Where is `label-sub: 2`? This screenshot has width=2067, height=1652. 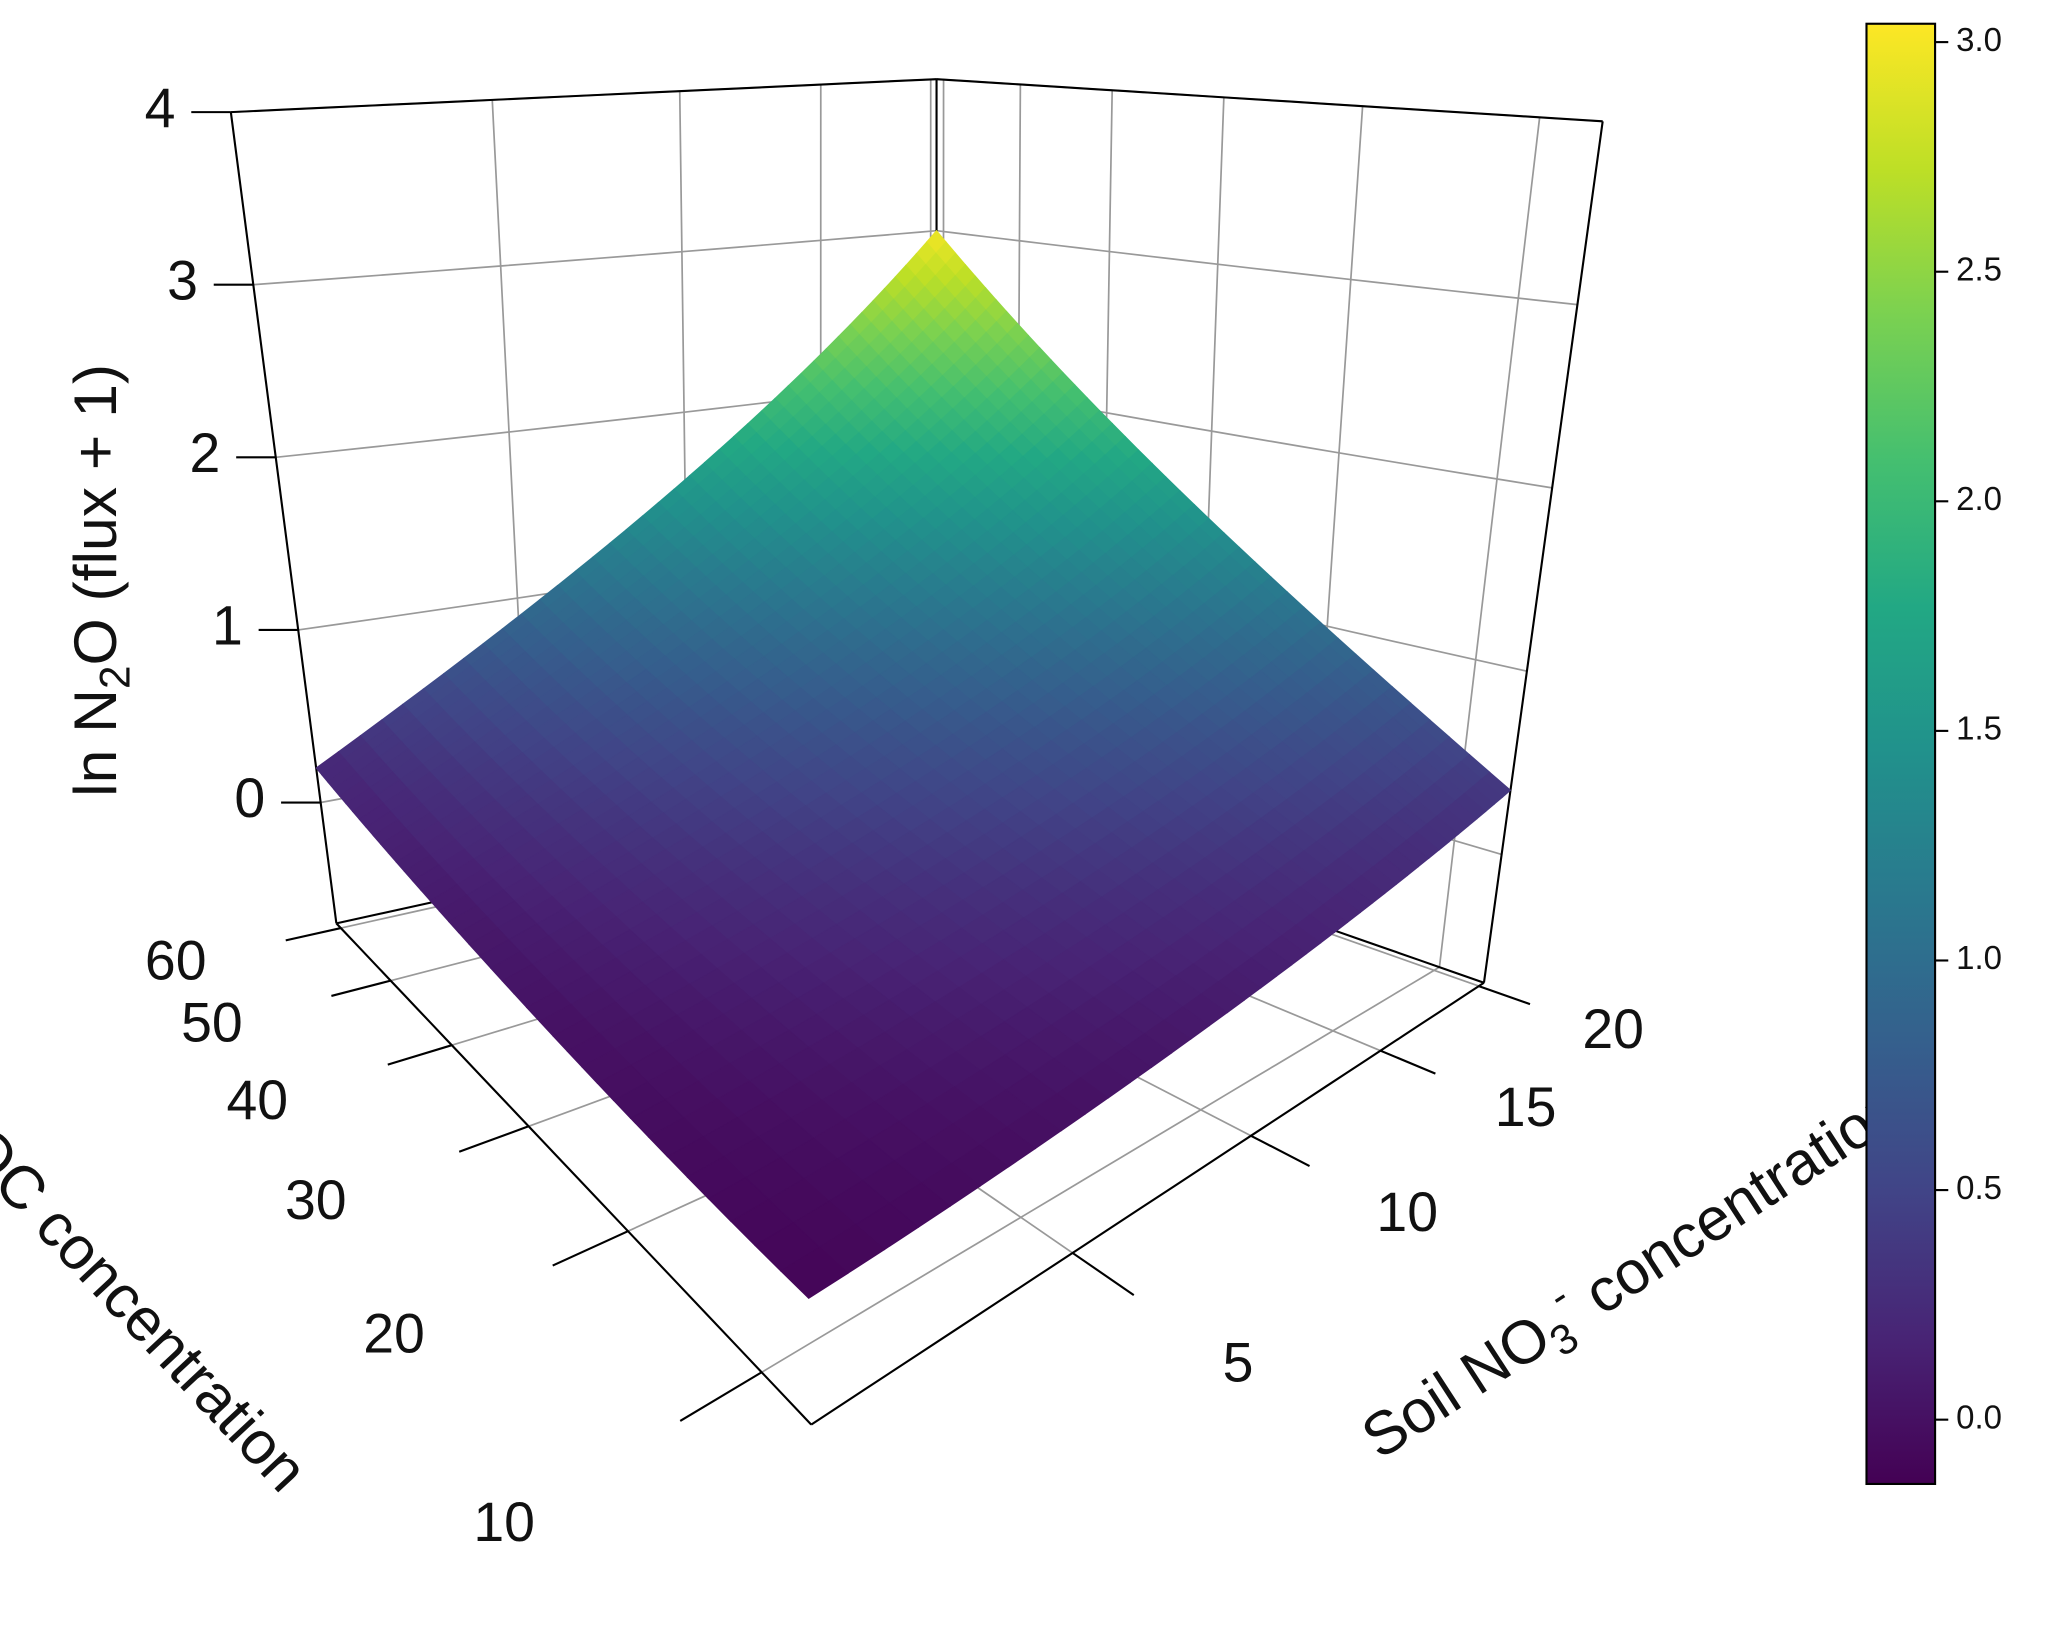
label-sub: 2 is located at coordinates (114, 677).